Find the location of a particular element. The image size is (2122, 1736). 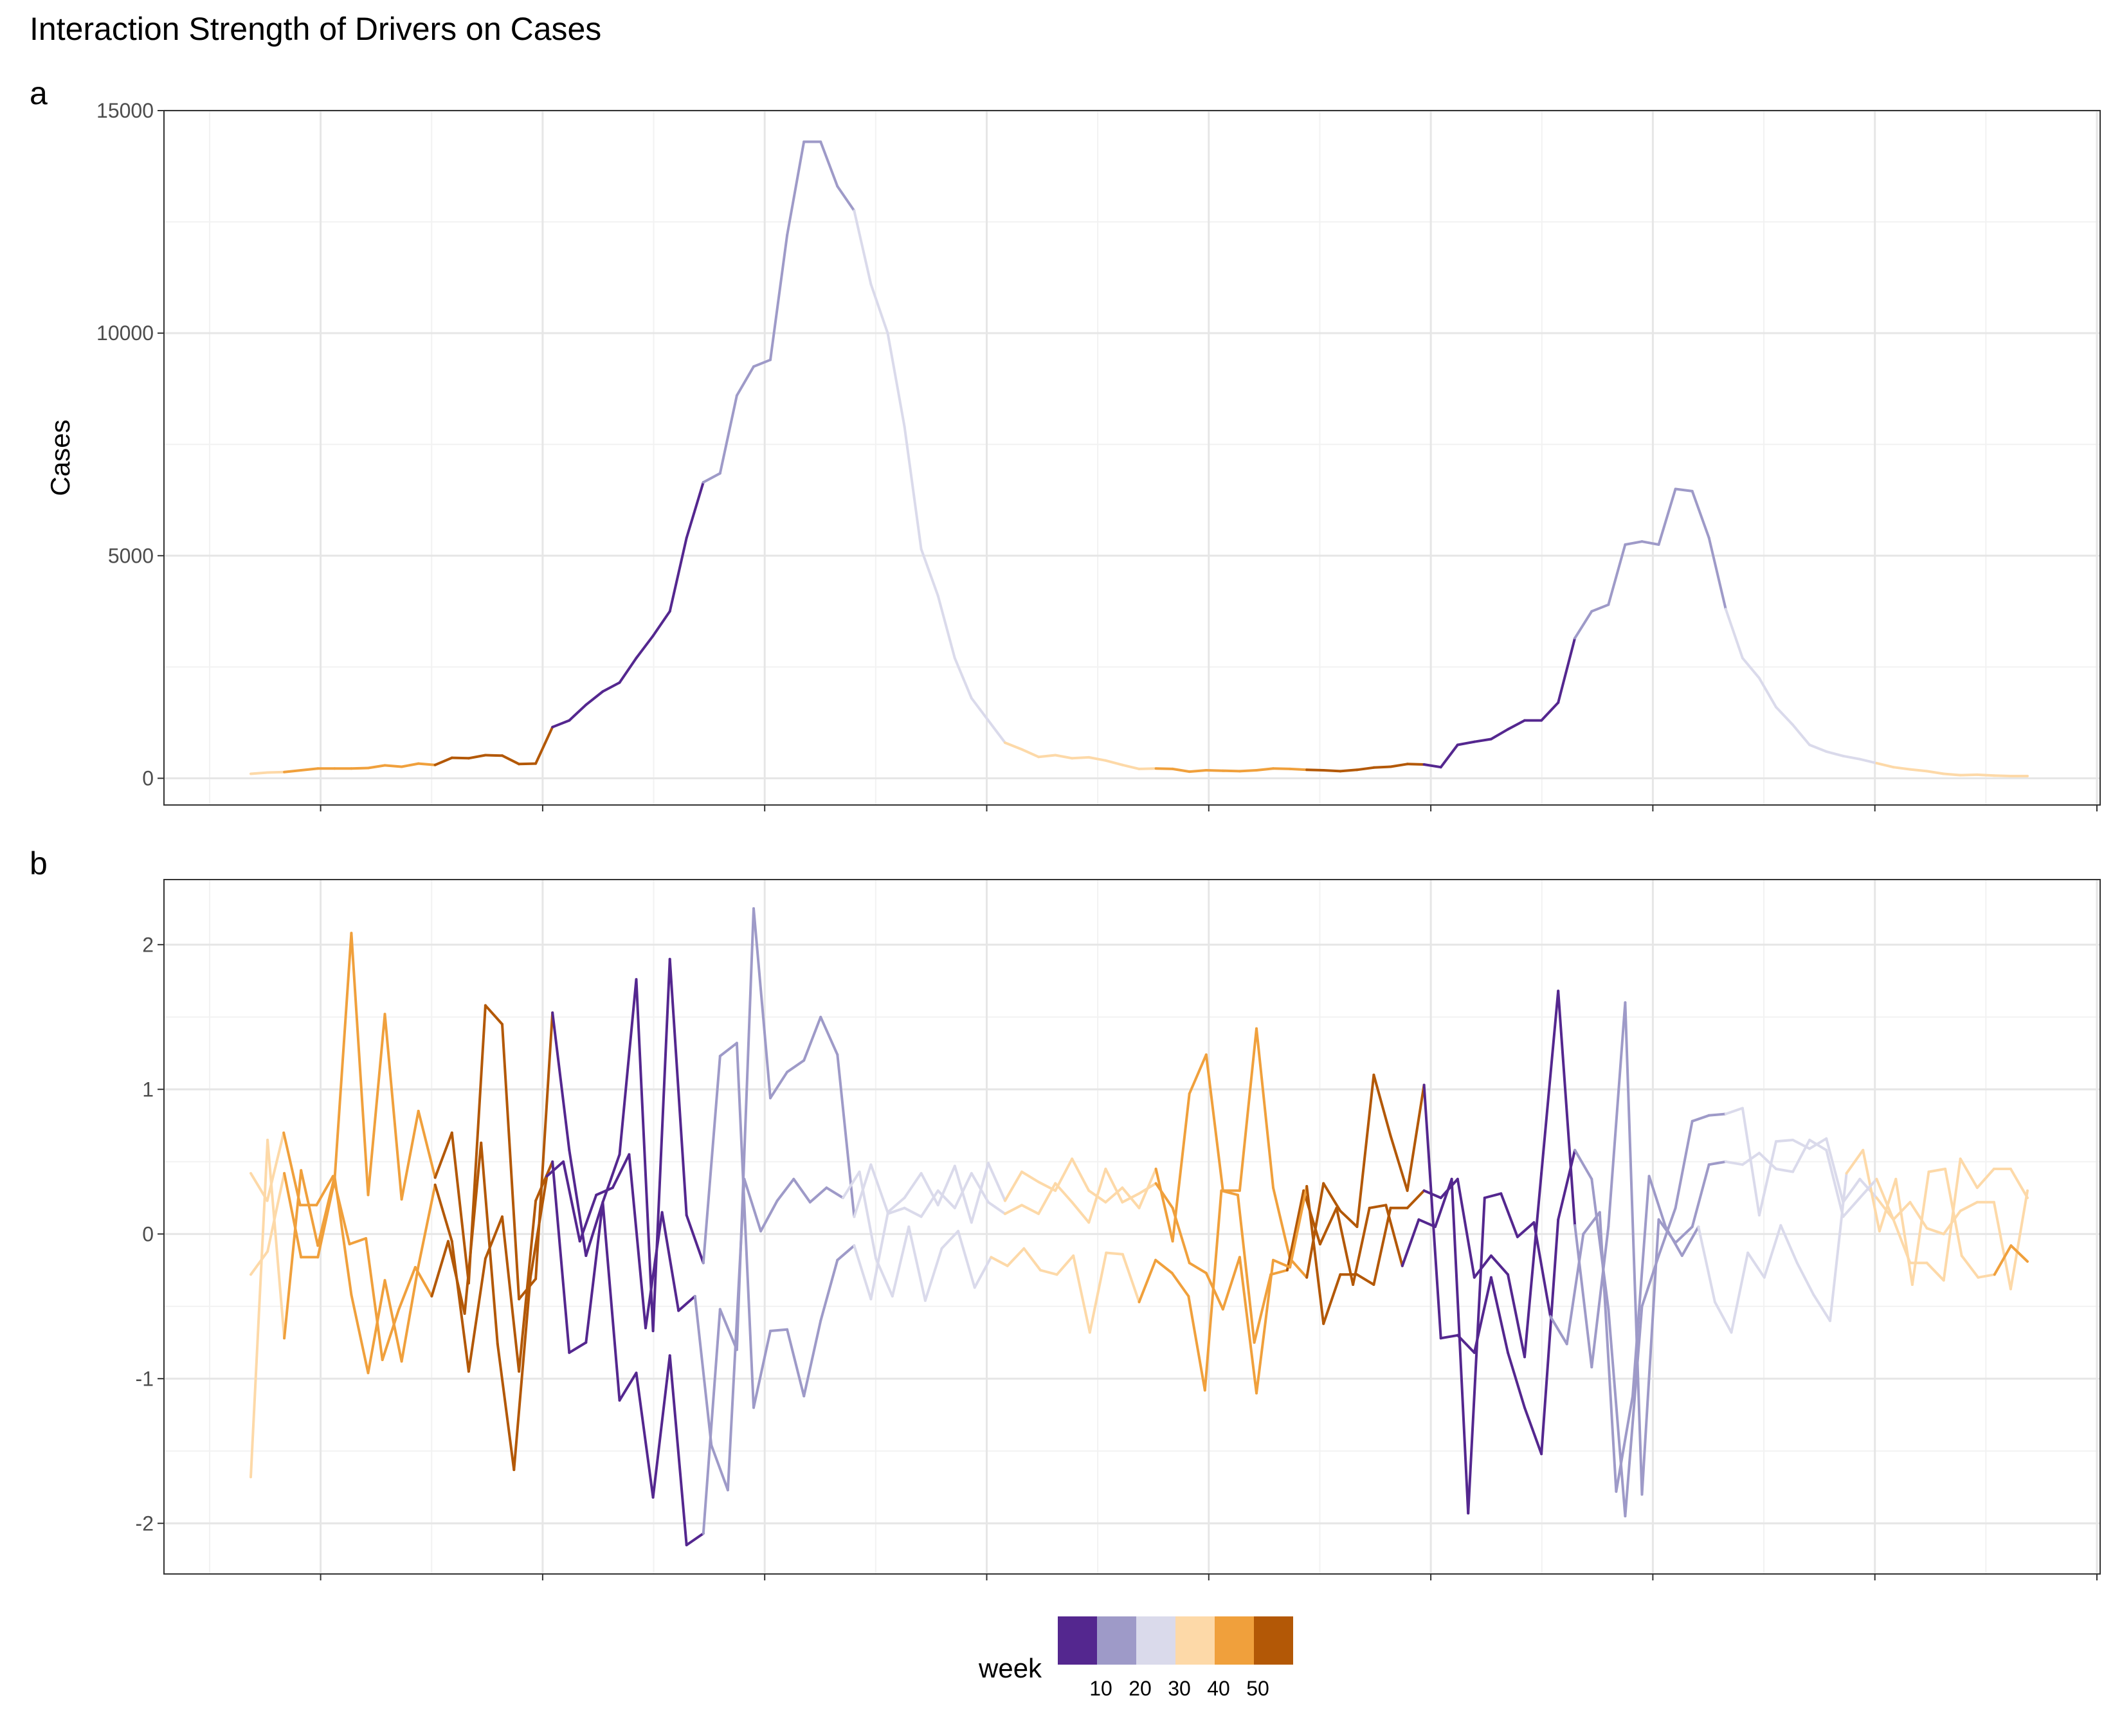

legend-title: week is located at coordinates (1010, 1668).